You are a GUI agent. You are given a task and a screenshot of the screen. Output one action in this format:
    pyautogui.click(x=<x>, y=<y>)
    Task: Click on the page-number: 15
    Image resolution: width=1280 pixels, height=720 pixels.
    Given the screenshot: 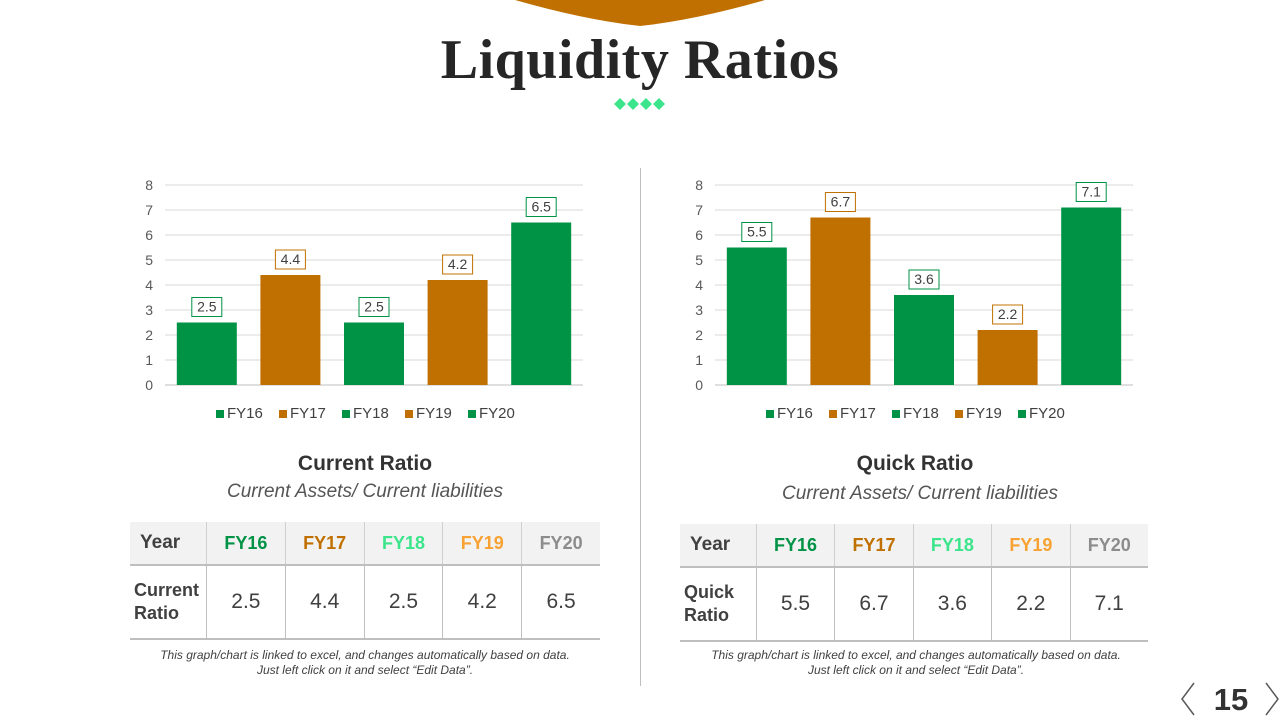 What is the action you would take?
    pyautogui.click(x=1231, y=699)
    